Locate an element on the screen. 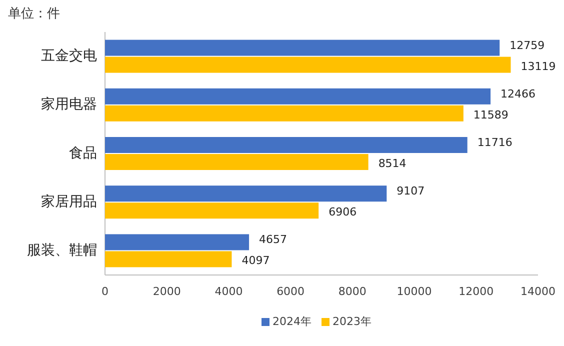  annotation: 单位：件 is located at coordinates (34, 14).